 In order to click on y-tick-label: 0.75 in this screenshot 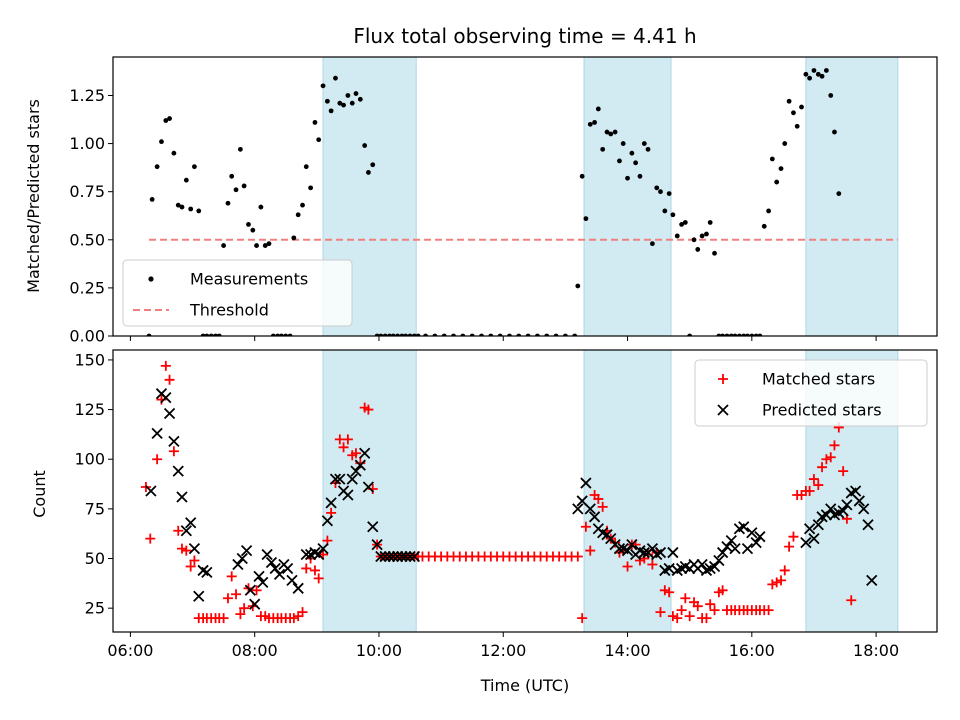, I will do `click(87, 191)`.